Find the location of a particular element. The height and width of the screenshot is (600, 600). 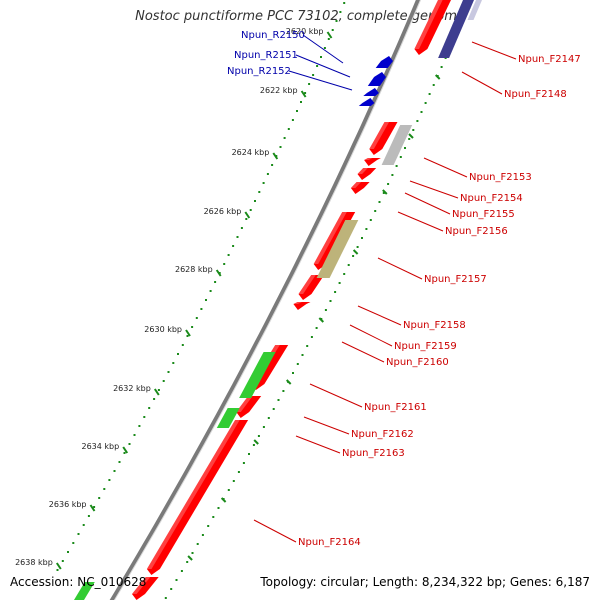

forward-gene-label: Npun_F2161 is located at coordinates (395, 407).